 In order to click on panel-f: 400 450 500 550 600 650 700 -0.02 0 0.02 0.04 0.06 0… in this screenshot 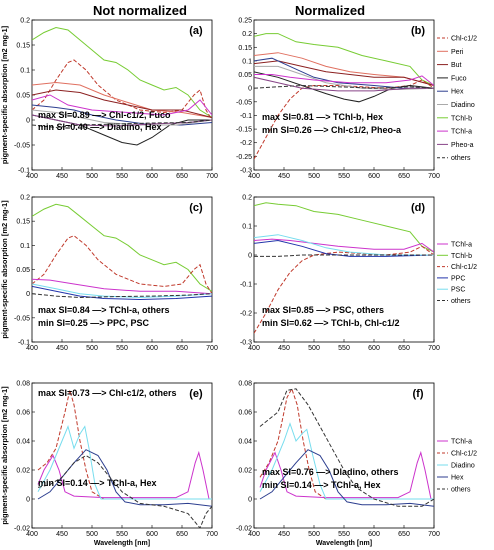, I will do `click(356, 464)`.